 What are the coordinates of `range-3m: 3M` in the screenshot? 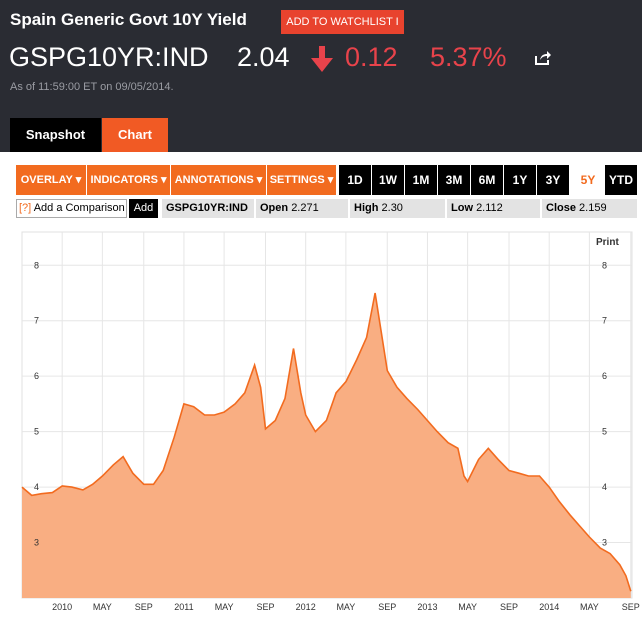 It's located at (454, 180).